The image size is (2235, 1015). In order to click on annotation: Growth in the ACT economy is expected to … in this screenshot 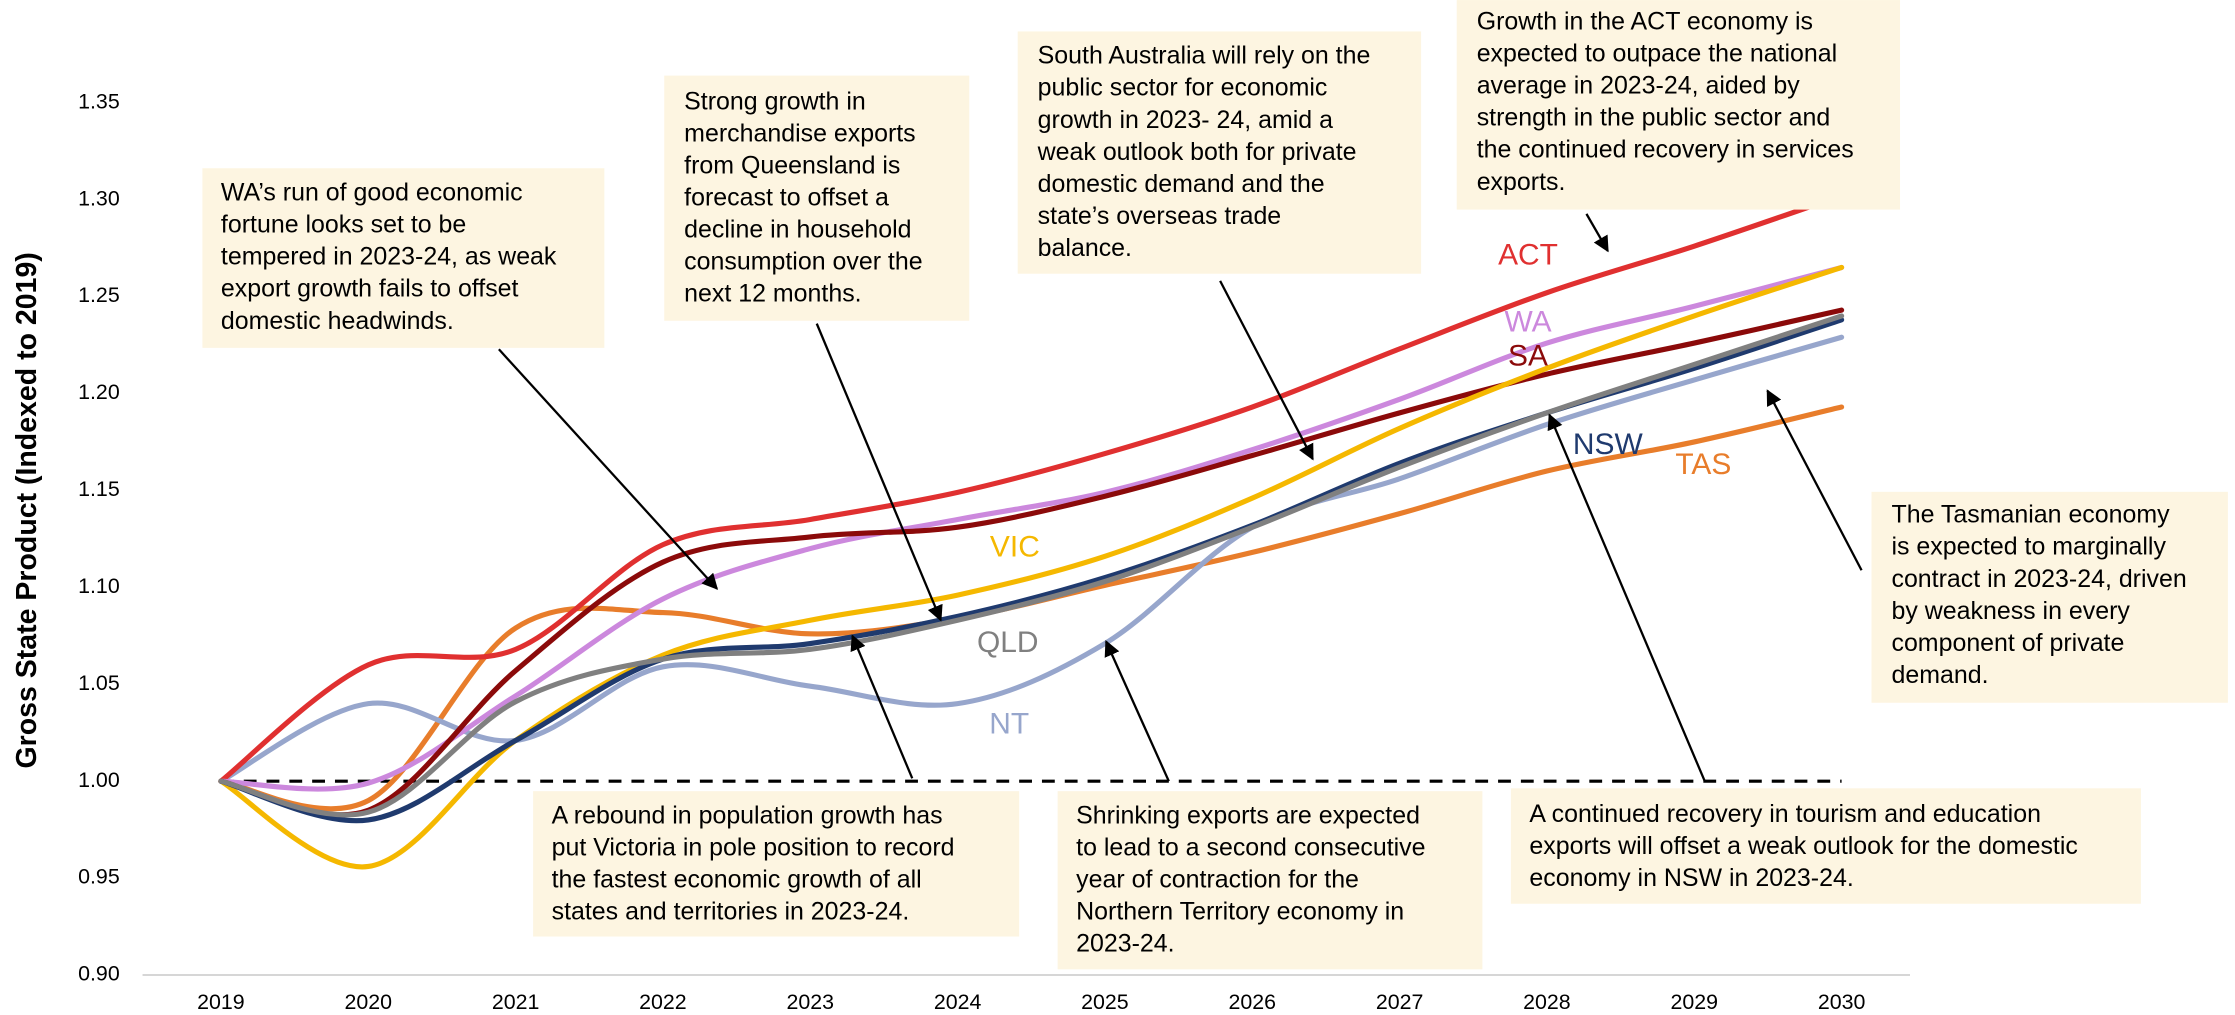, I will do `click(1678, 126)`.